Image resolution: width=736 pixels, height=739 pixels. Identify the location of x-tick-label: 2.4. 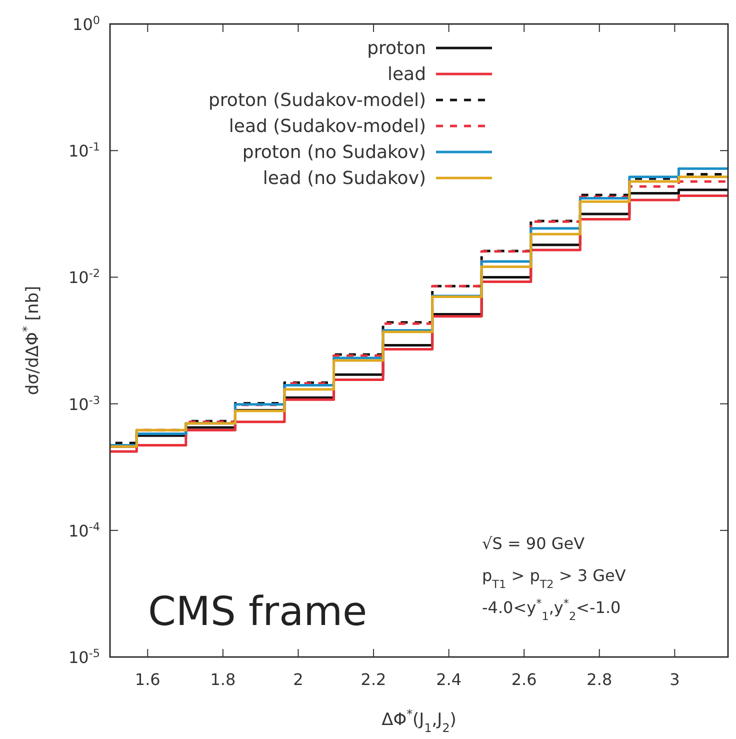
(449, 679).